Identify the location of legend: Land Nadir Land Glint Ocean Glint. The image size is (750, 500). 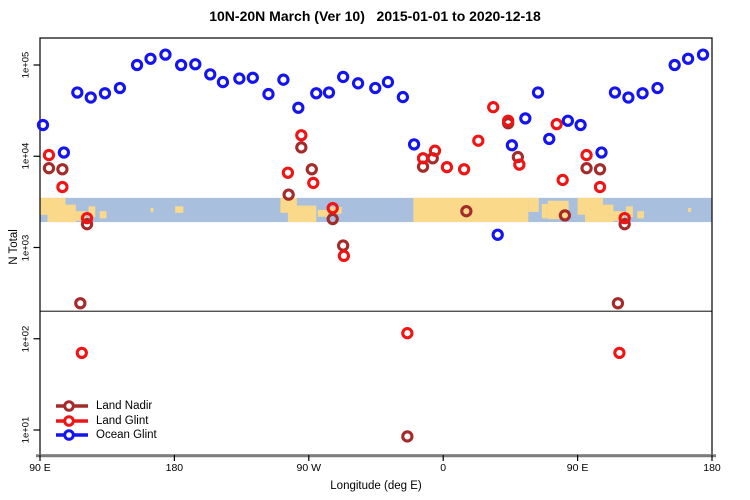
(106, 421).